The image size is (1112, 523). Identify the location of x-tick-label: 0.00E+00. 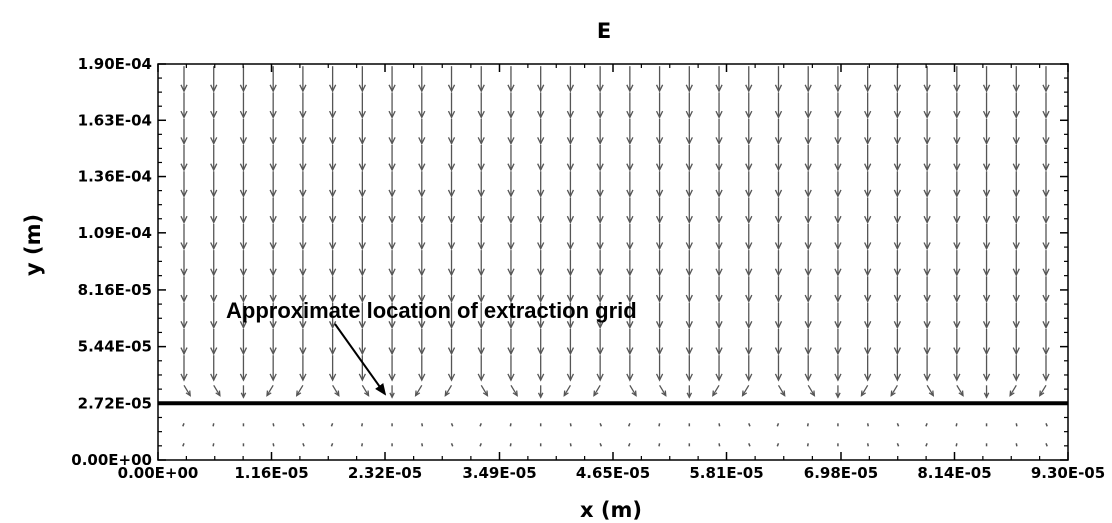
(158, 473).